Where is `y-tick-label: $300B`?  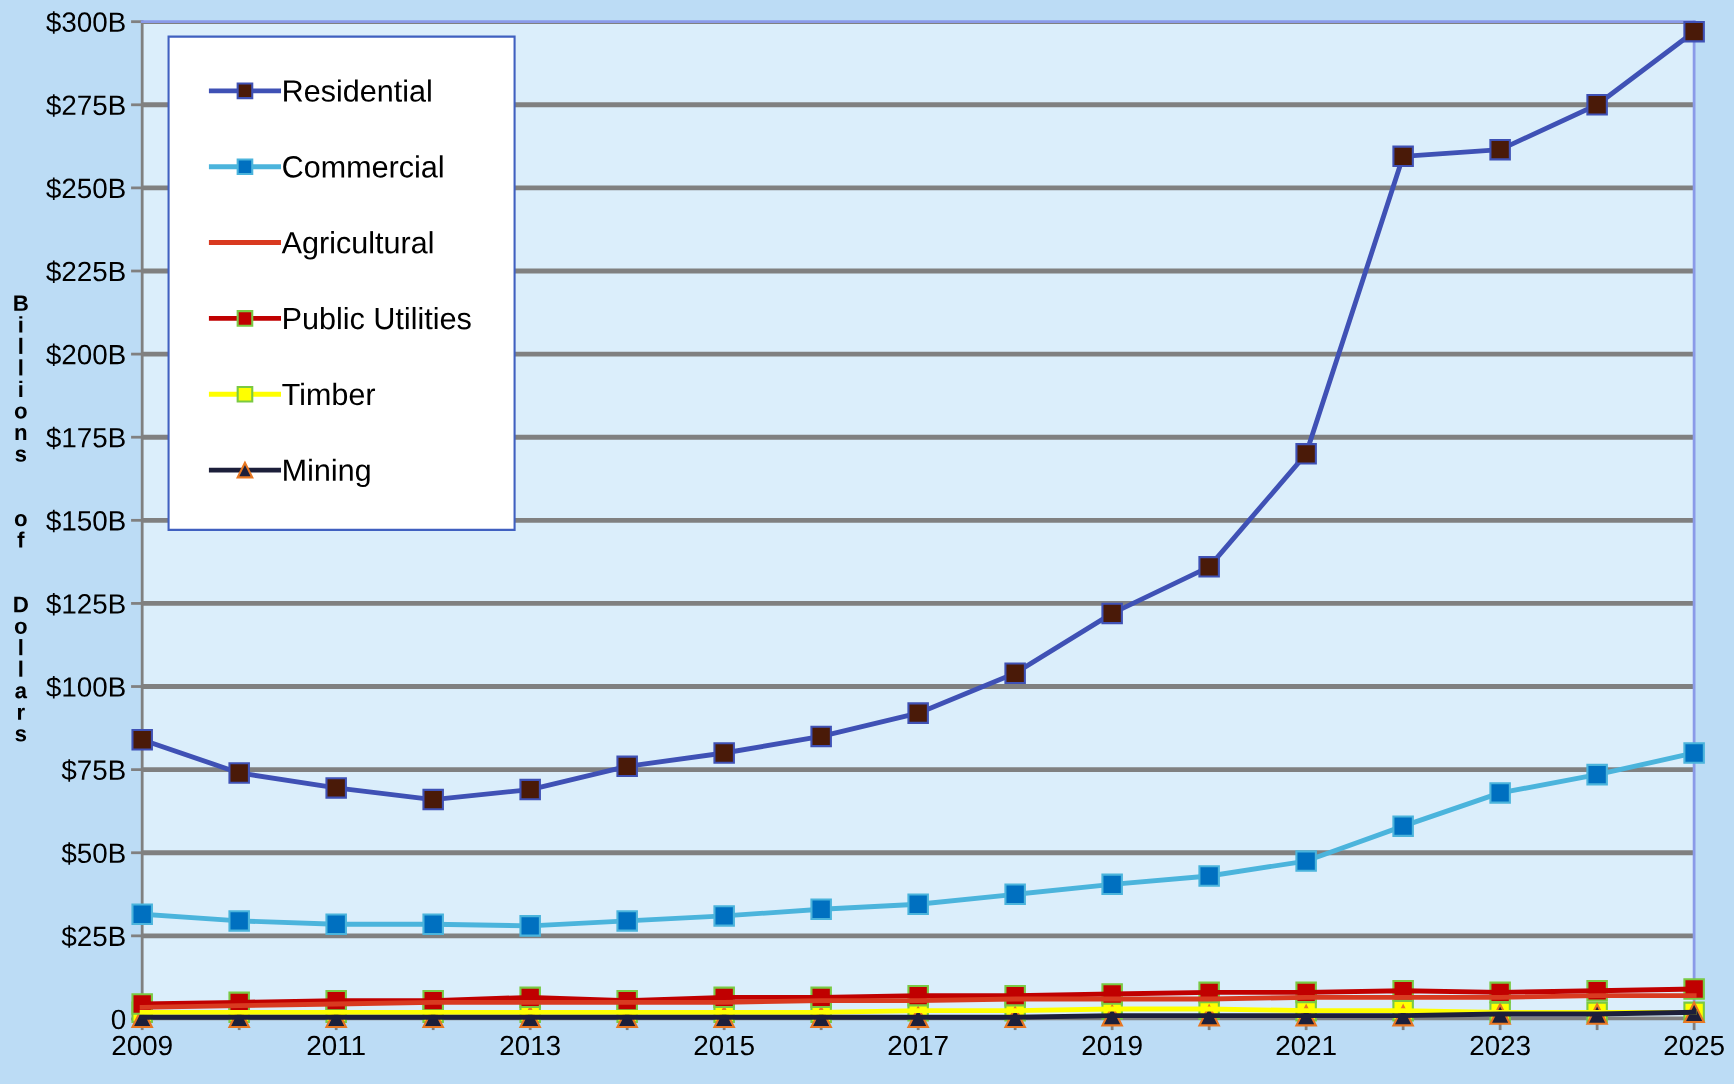 y-tick-label: $300B is located at coordinates (85, 22).